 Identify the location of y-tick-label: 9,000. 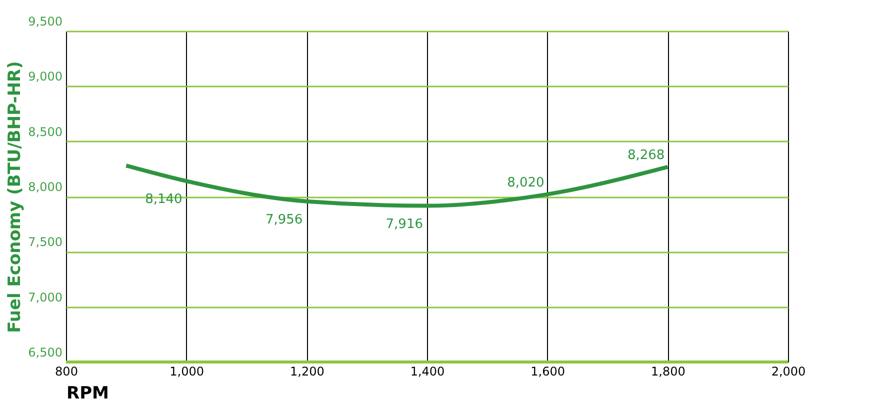
(45, 77).